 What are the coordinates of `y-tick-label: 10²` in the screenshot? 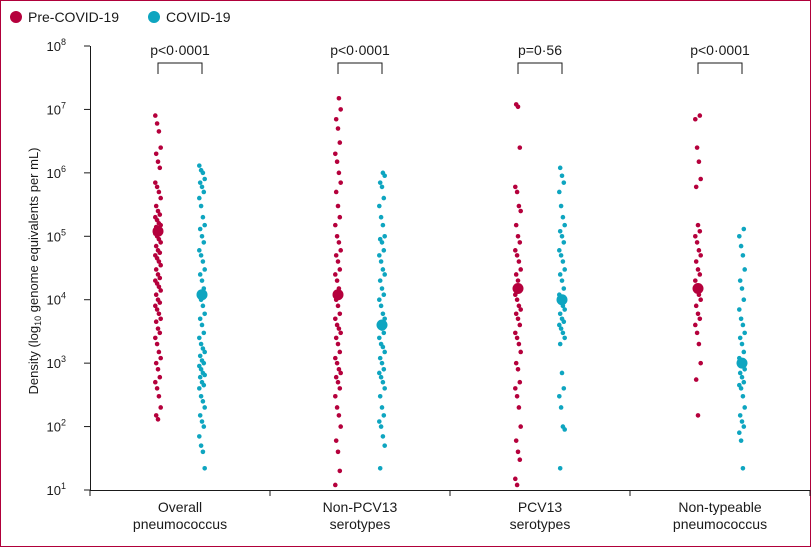 It's located at (56, 426).